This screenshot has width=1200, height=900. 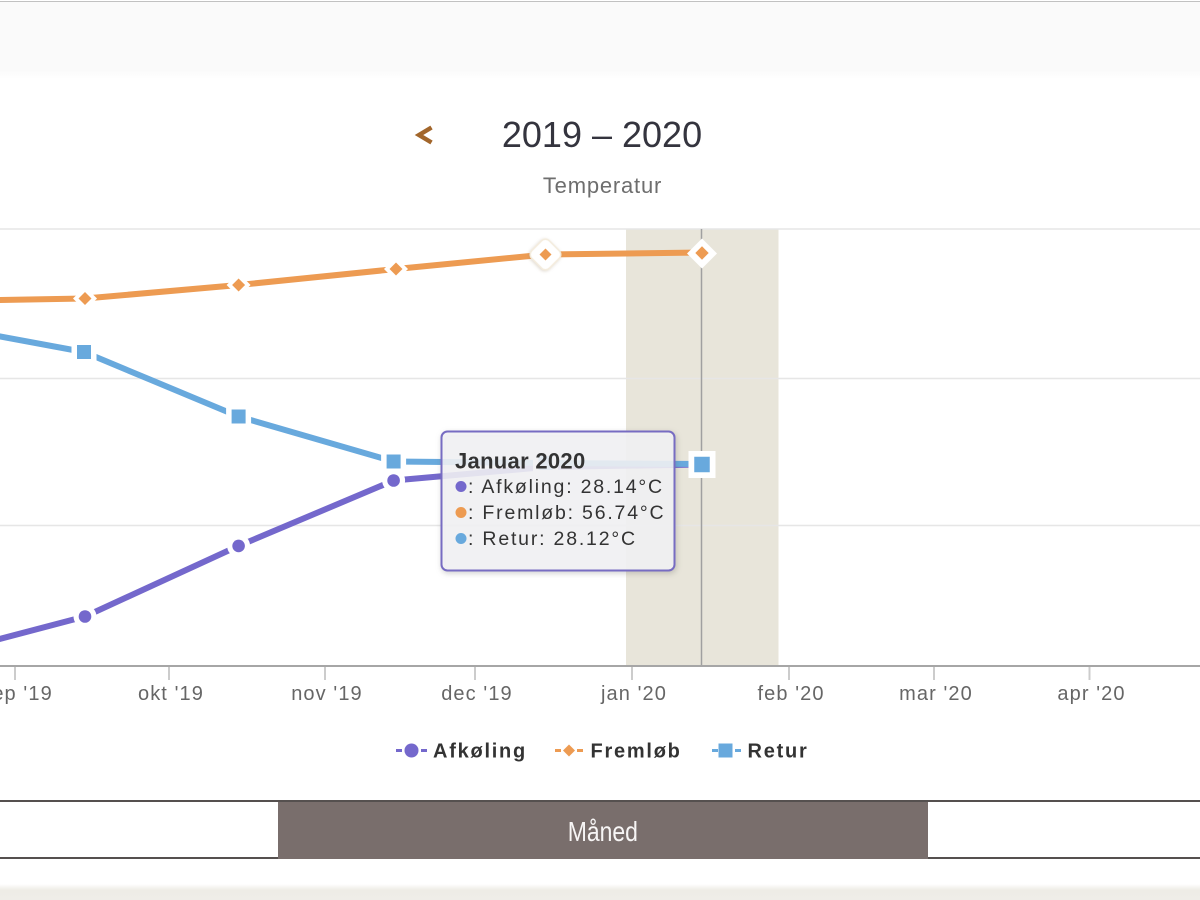 I want to click on svg-text: Januar 2020, so click(x=520, y=461).